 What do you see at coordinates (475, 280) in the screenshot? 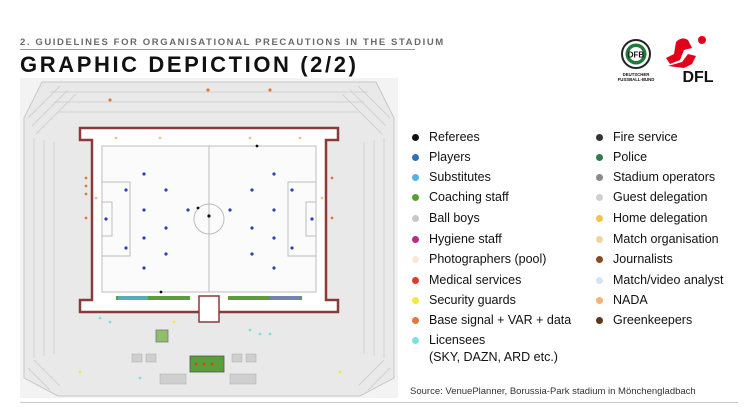
I see `legend-label: Medical services` at bounding box center [475, 280].